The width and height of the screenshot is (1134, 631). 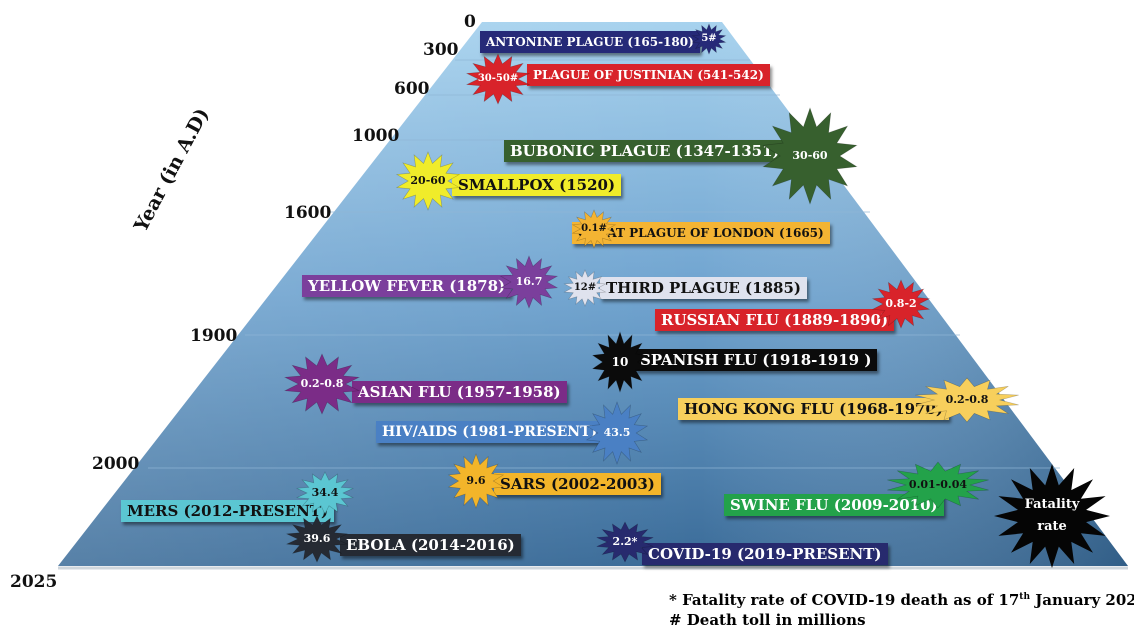 What do you see at coordinates (813, 409) in the screenshot?
I see `label-hong-kong-flu: HONG KONG FLU (1968-1970)` at bounding box center [813, 409].